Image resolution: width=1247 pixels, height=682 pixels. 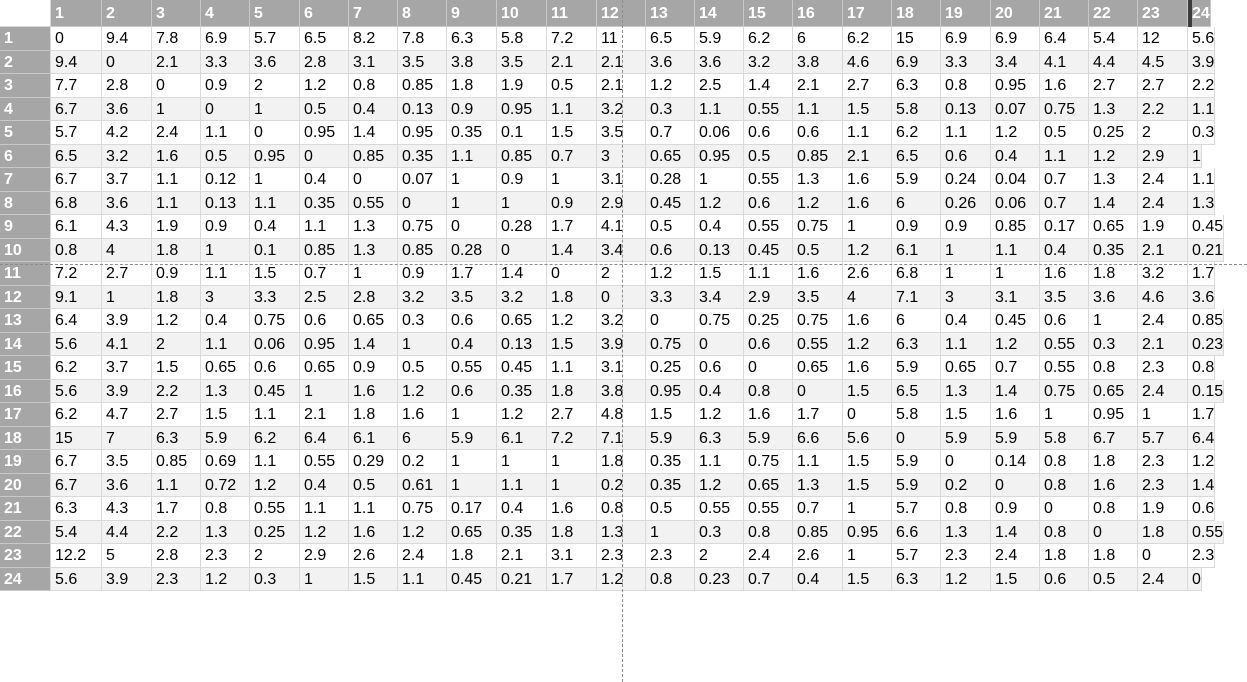 What do you see at coordinates (572, 133) in the screenshot?
I see `table-cell: 1.5` at bounding box center [572, 133].